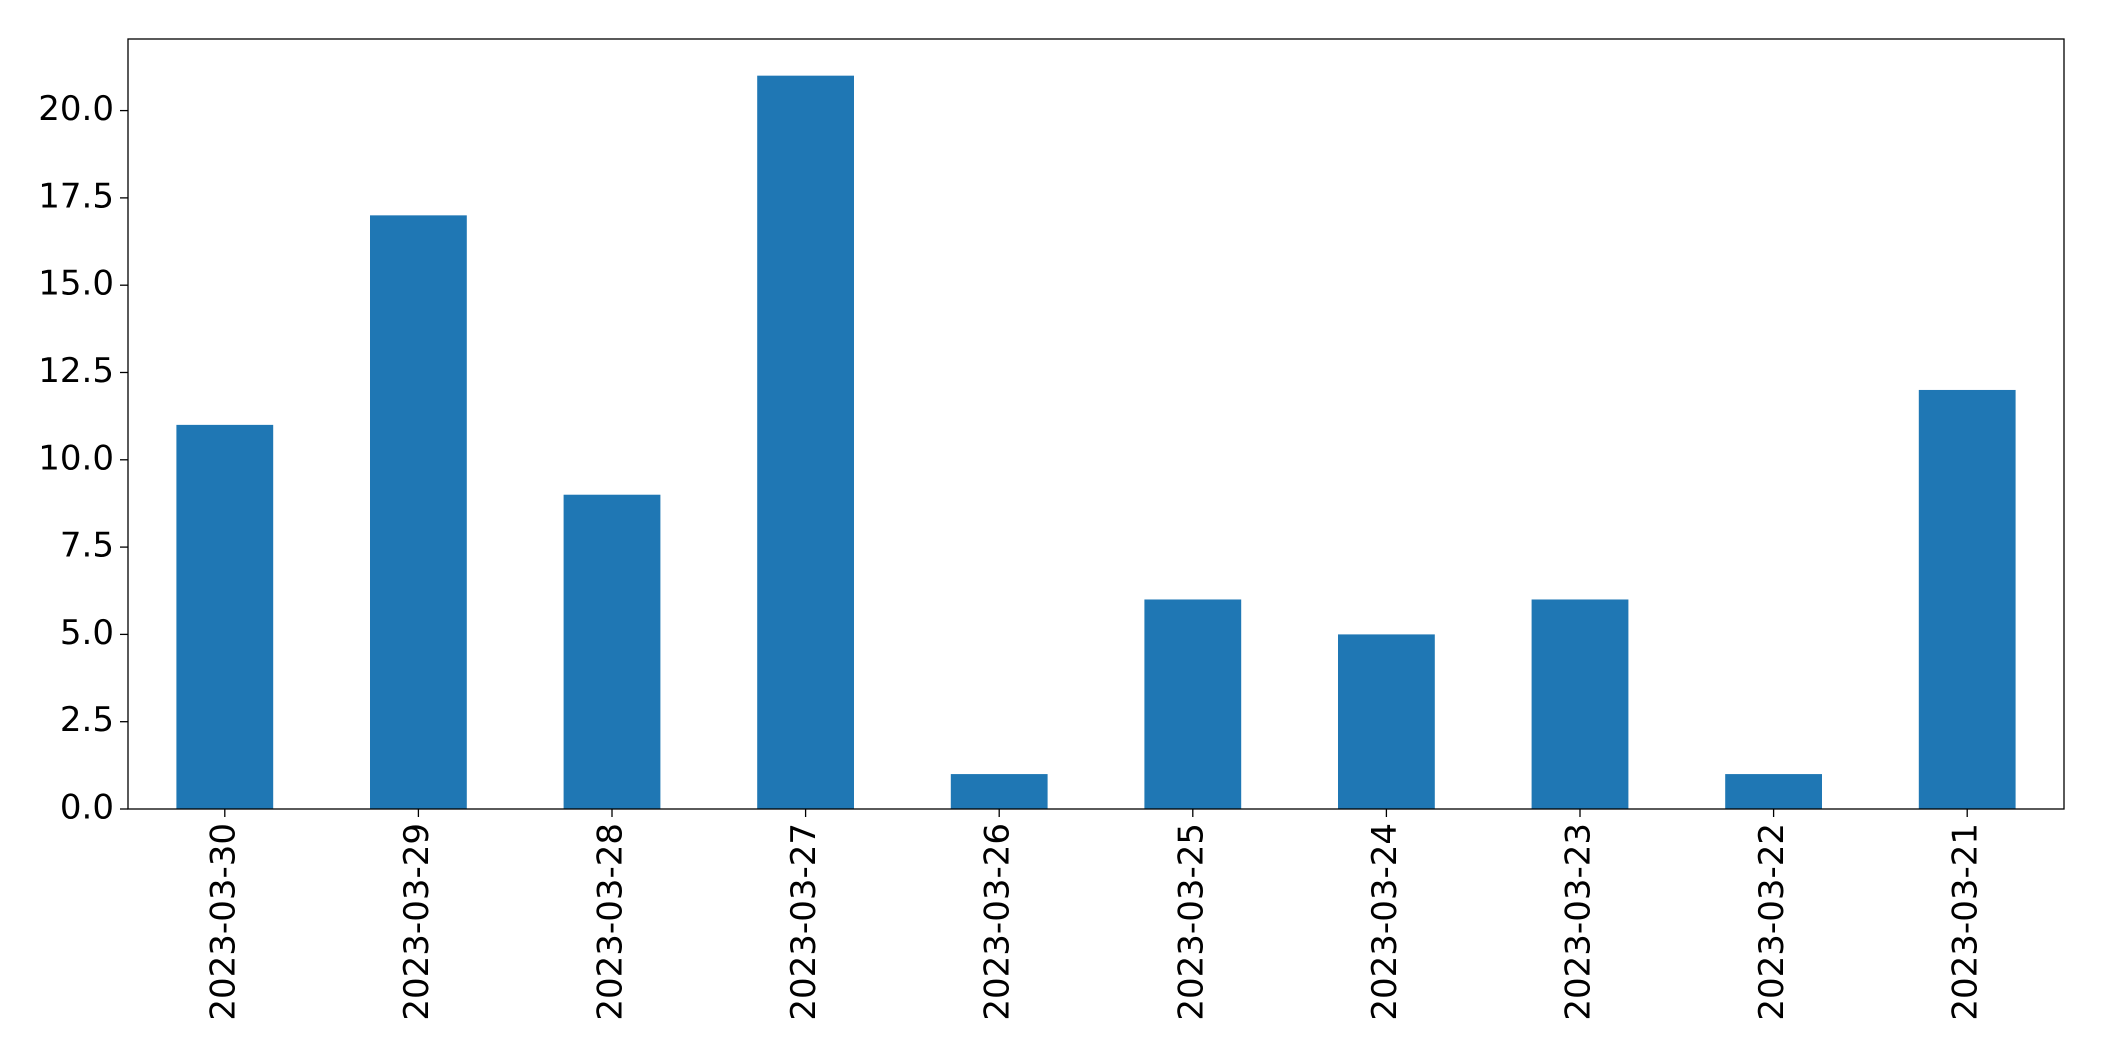 The height and width of the screenshot is (1061, 2104). I want to click on x-tick-label: 2023-03-26, so click(998, 922).